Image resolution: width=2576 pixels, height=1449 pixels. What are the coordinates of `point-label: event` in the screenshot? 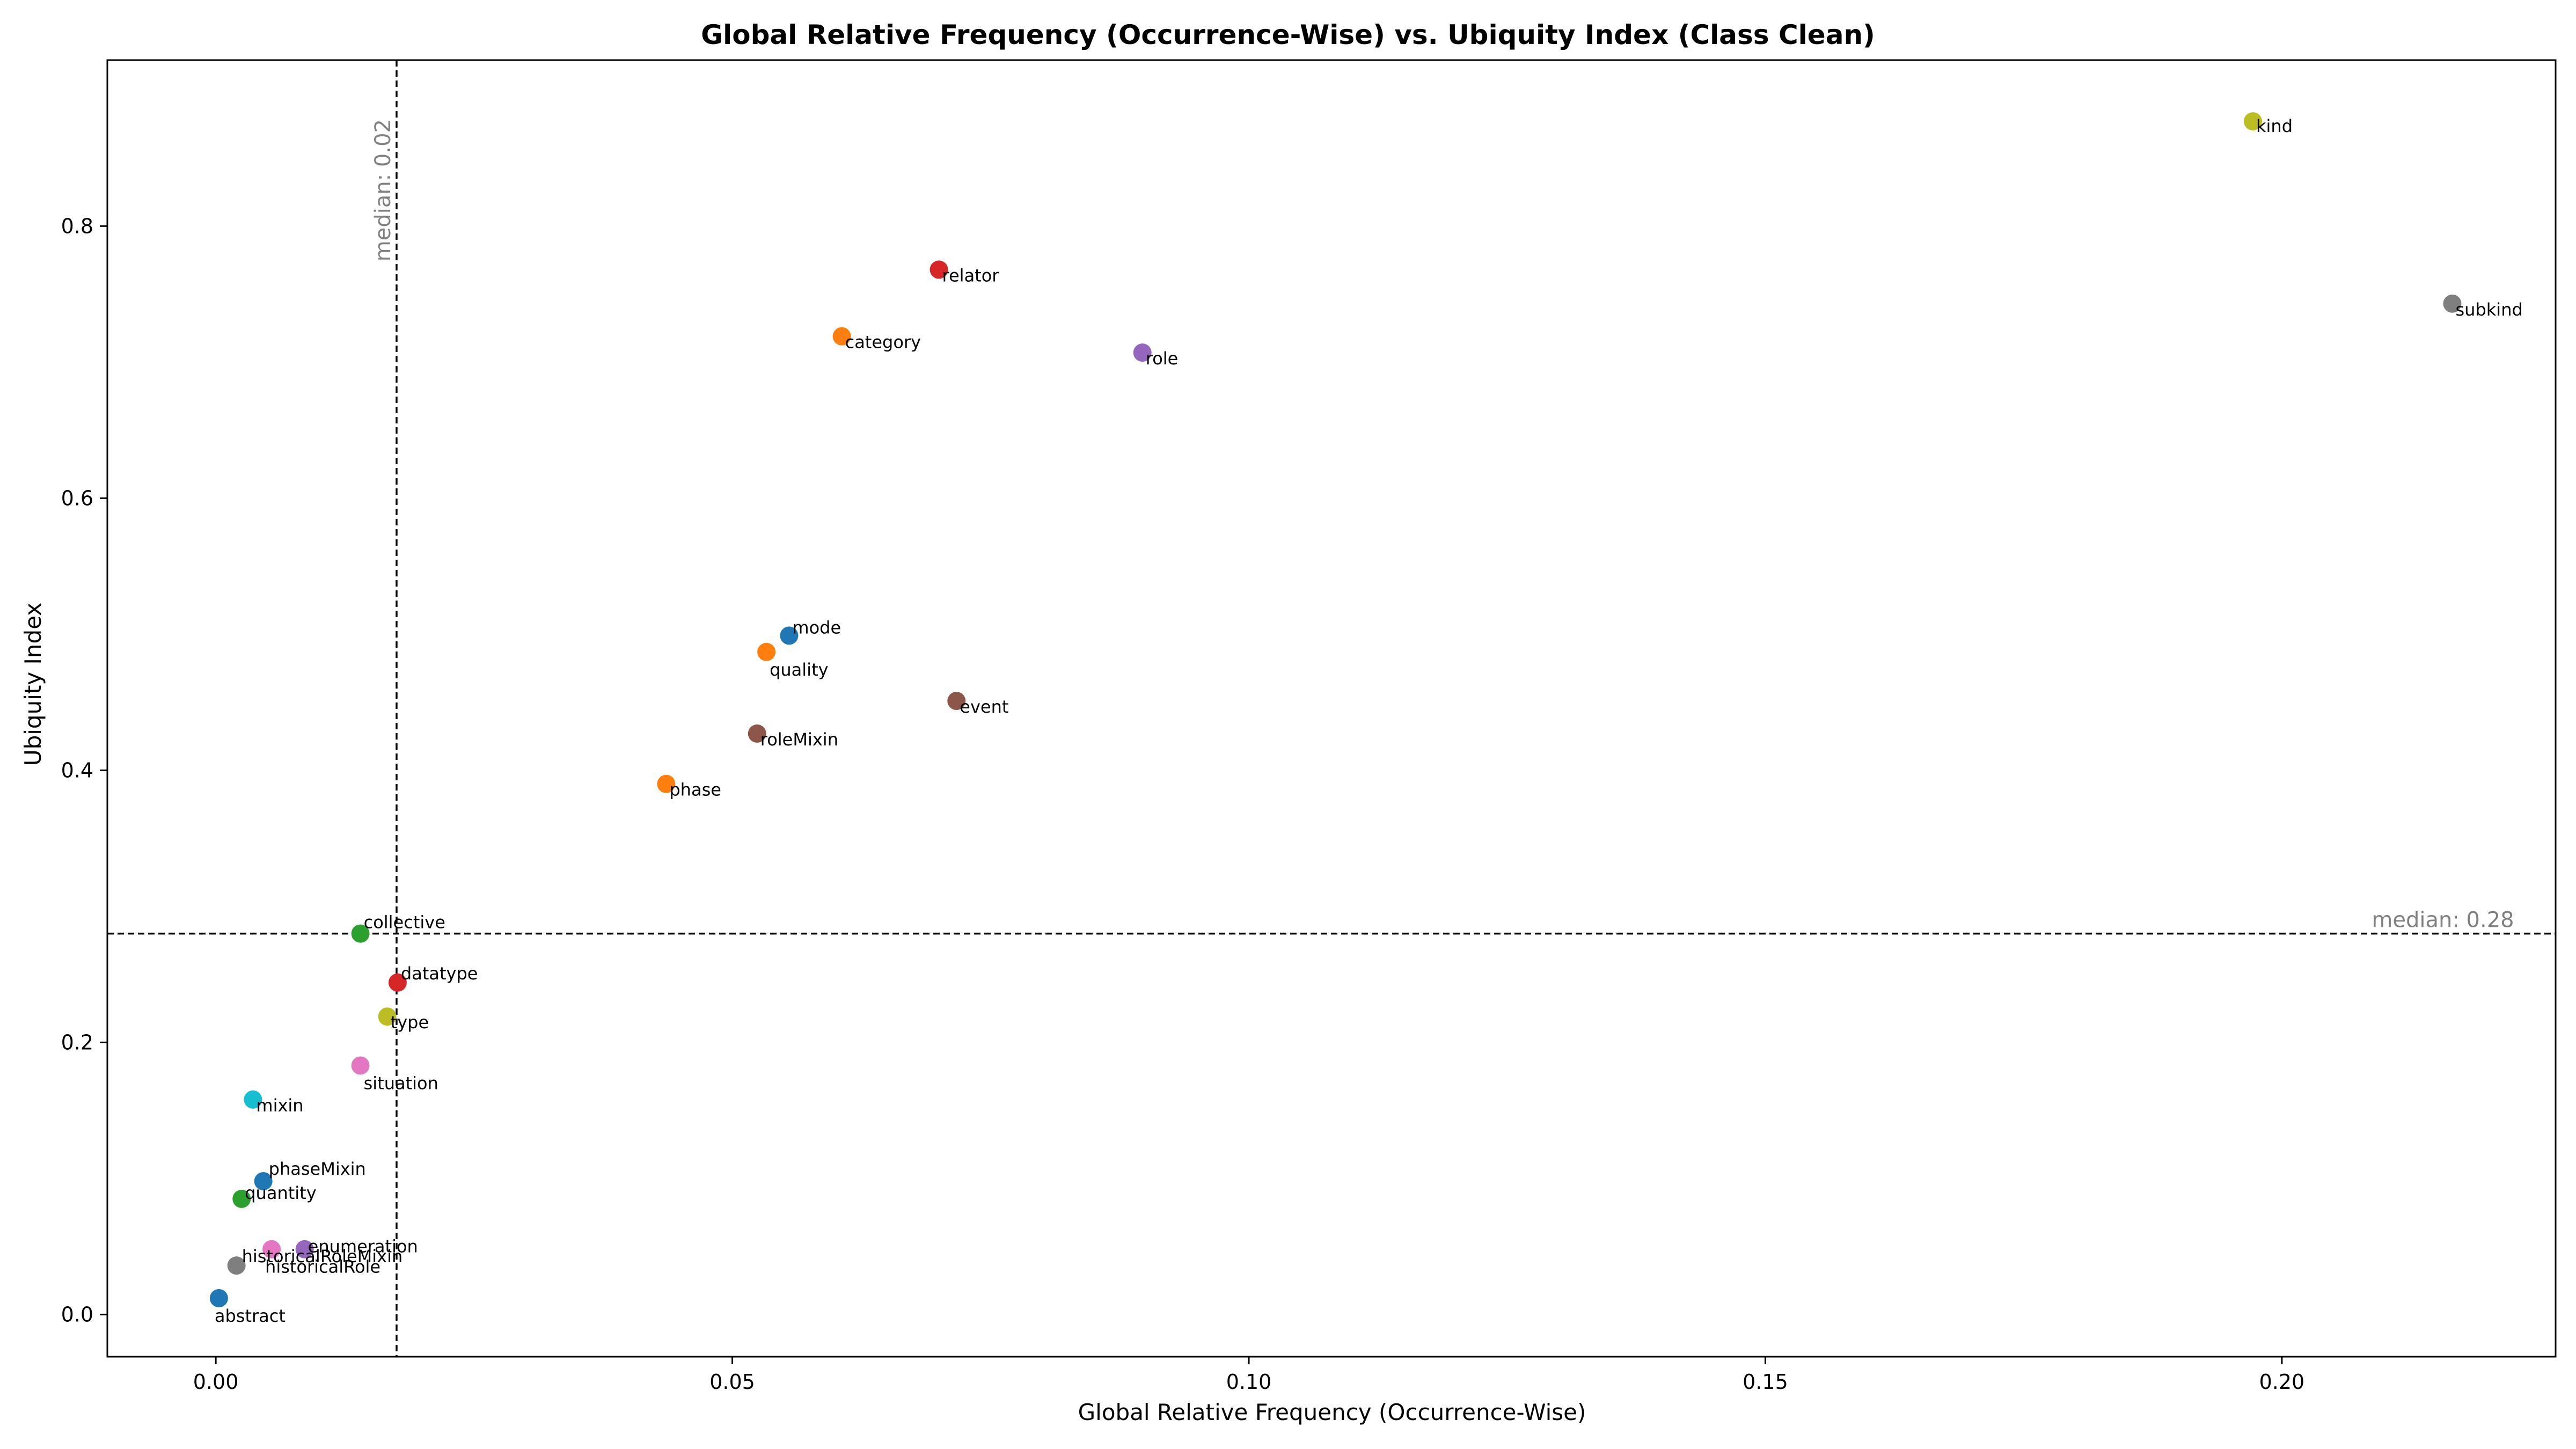 It's located at (984, 707).